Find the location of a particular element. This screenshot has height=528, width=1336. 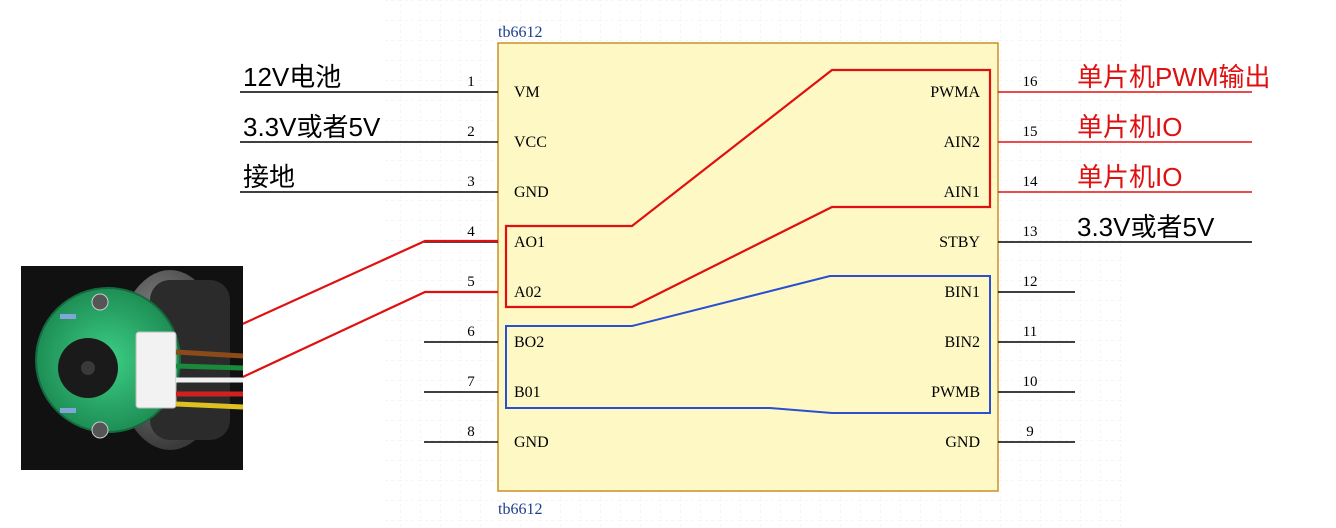

pin-name: BIN2 is located at coordinates (962, 342).